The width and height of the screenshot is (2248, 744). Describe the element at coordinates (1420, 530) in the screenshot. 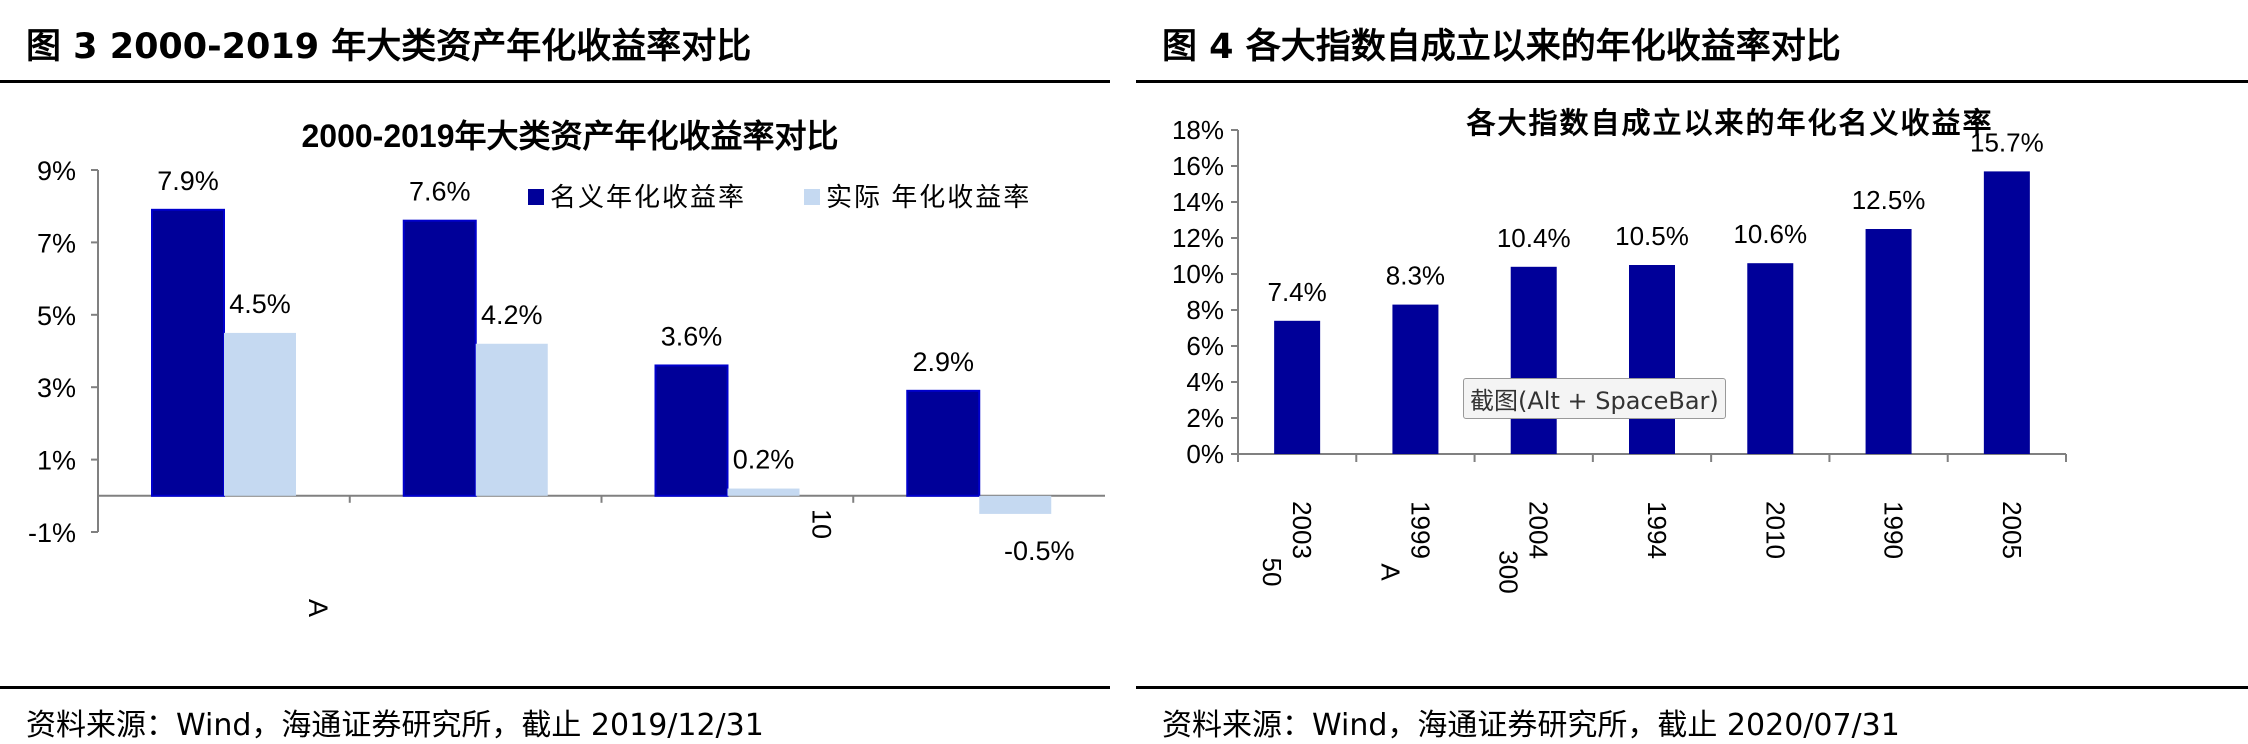

I see `x-category-label: 1999` at that location.